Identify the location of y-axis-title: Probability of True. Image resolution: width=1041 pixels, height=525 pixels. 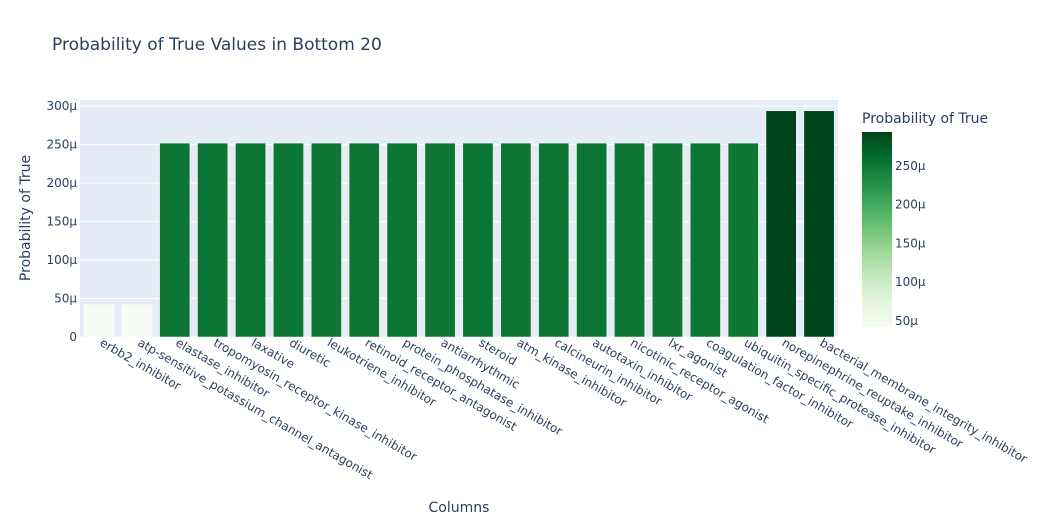
(26, 218).